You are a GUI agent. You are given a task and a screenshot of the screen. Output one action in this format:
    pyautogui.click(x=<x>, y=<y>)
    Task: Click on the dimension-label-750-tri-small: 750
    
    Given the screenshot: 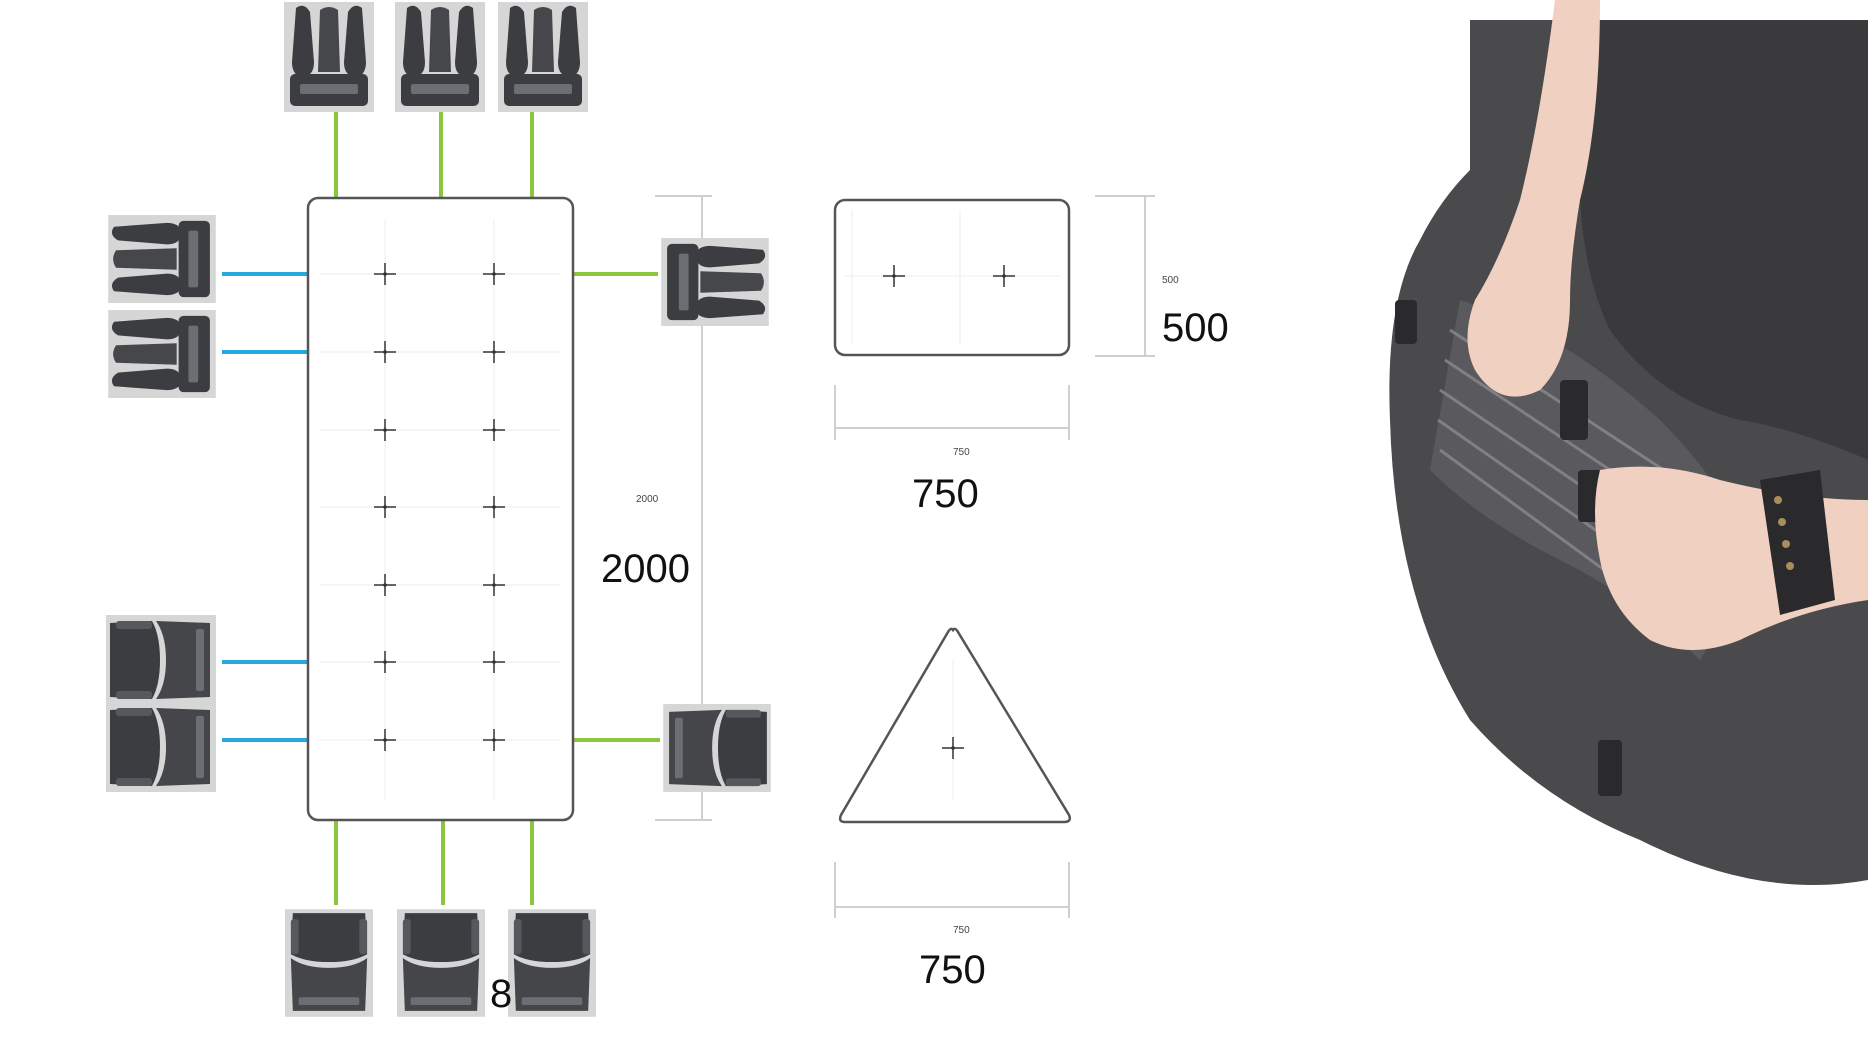 What is the action you would take?
    pyautogui.click(x=961, y=930)
    